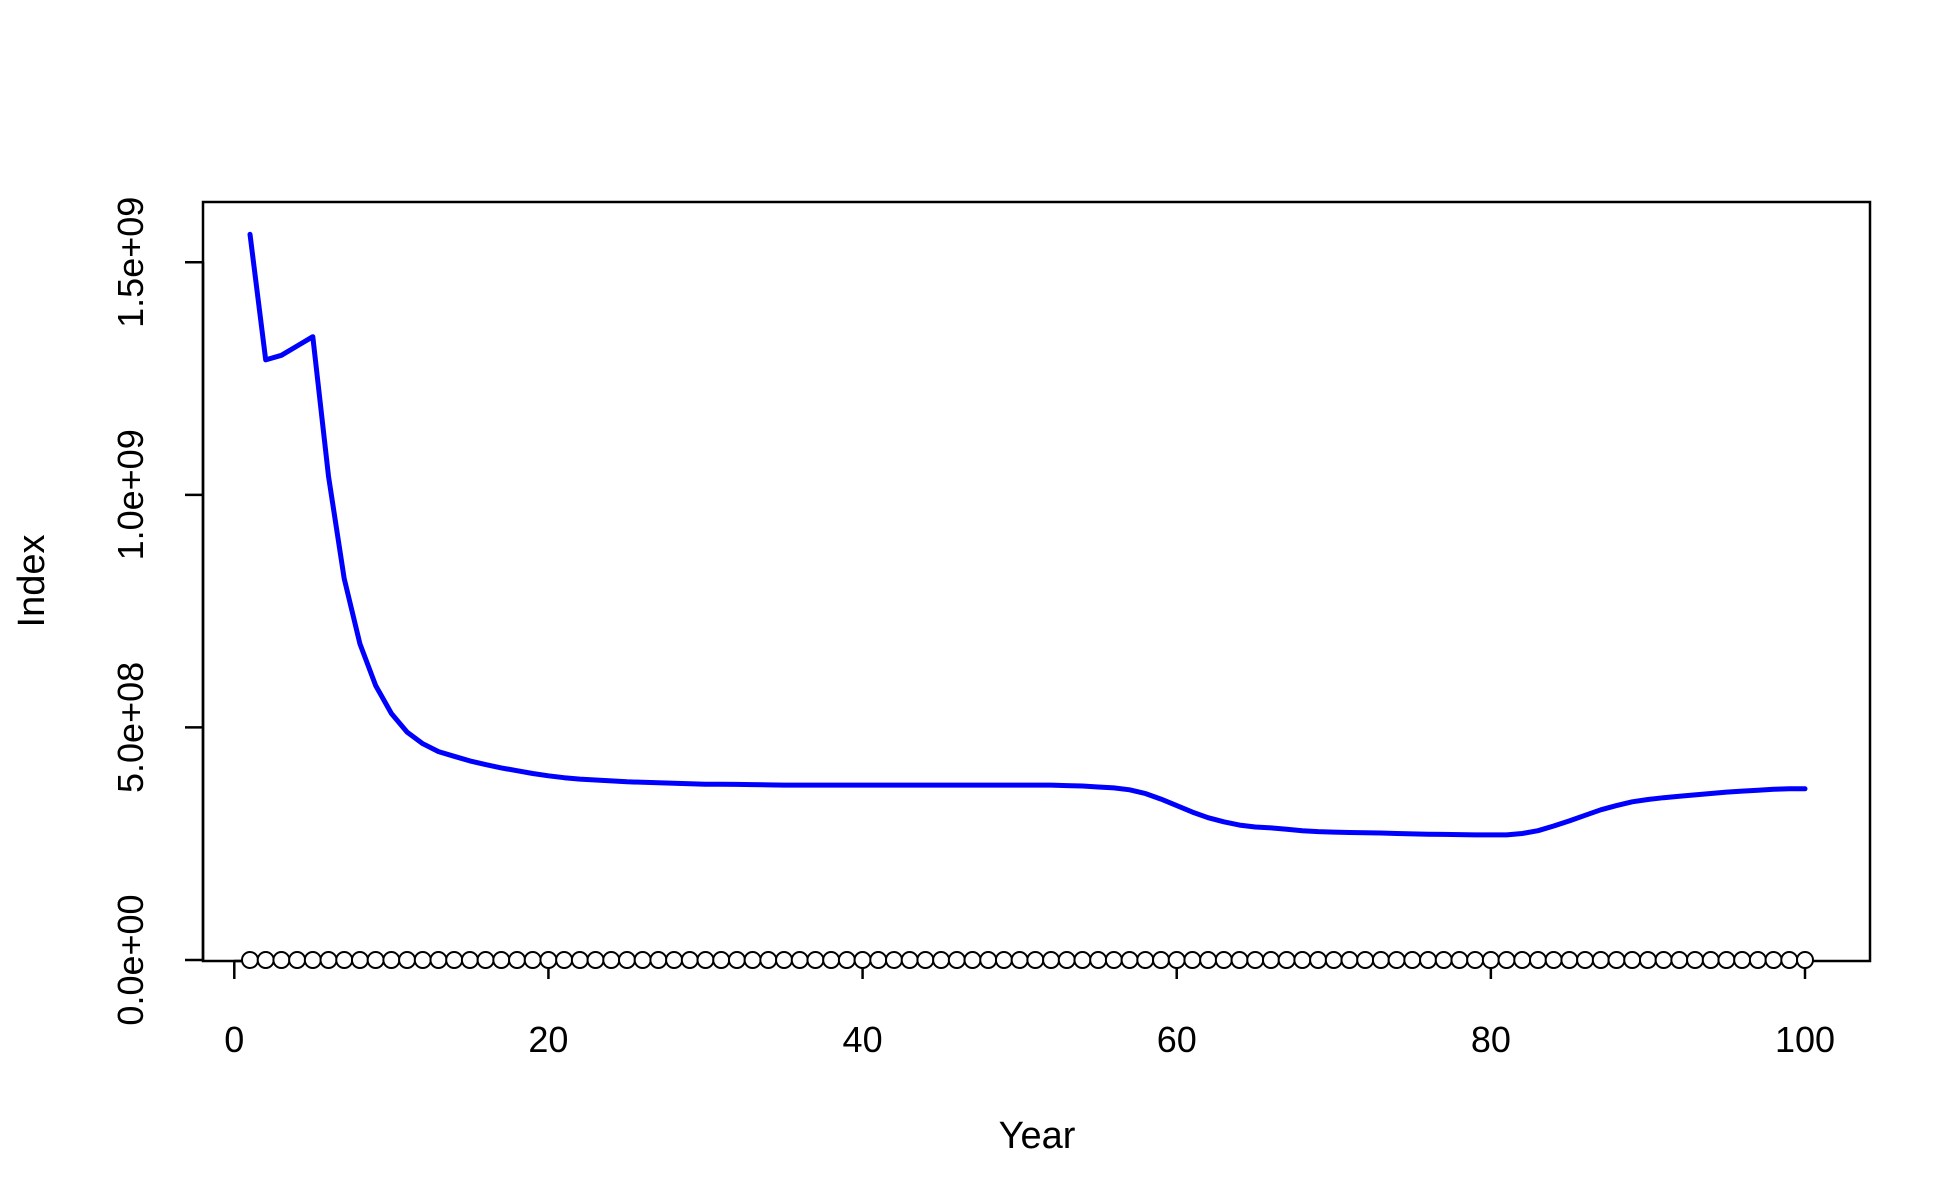 This screenshot has width=1950, height=1200. Describe the element at coordinates (1177, 1039) in the screenshot. I see `x-tick-label: 60` at that location.